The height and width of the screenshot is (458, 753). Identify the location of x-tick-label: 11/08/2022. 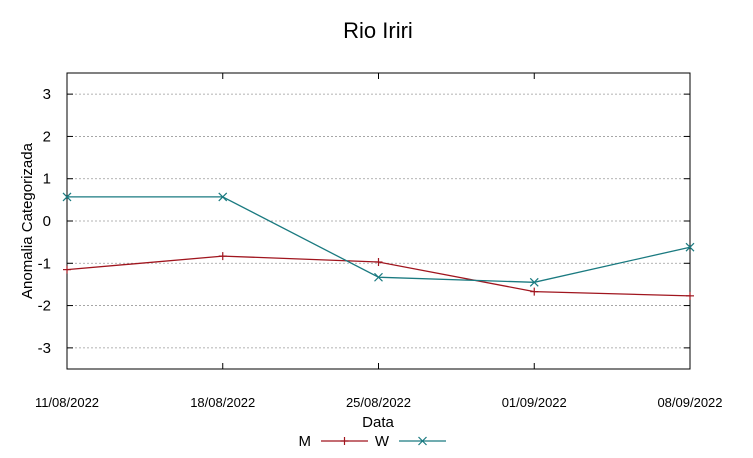
(67, 402).